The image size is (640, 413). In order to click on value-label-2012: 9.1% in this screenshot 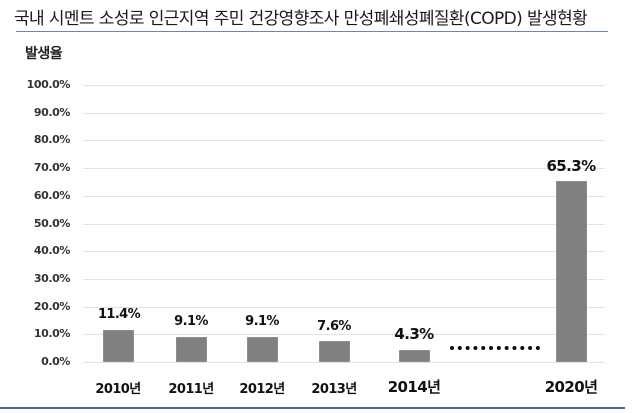, I will do `click(262, 321)`.